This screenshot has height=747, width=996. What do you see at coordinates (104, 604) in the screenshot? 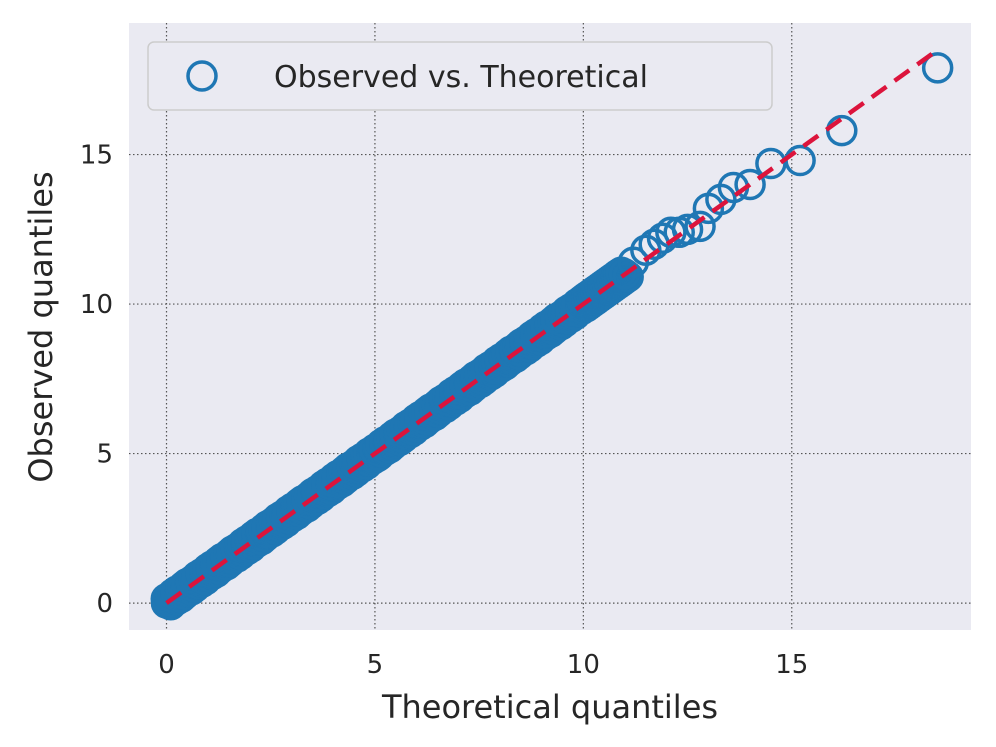
I see `y-tick-label: 0` at bounding box center [104, 604].